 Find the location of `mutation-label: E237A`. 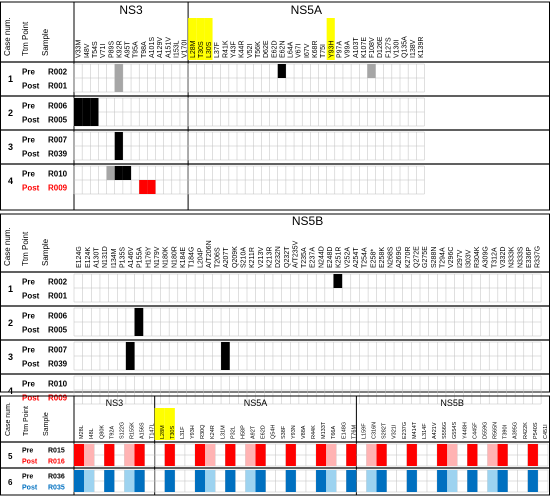

mutation-label: E237A is located at coordinates (313, 257).